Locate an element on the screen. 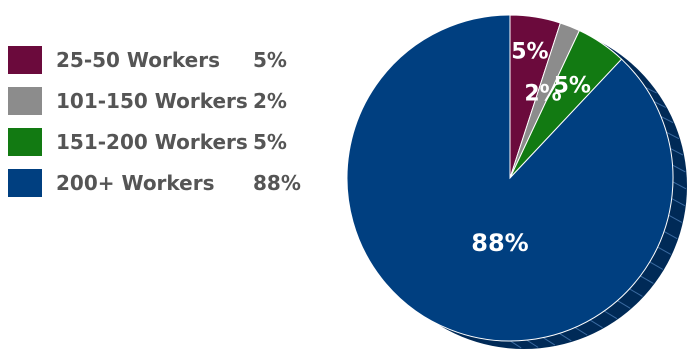 This screenshot has height=352, width=687. legend-value: 88% is located at coordinates (277, 183).